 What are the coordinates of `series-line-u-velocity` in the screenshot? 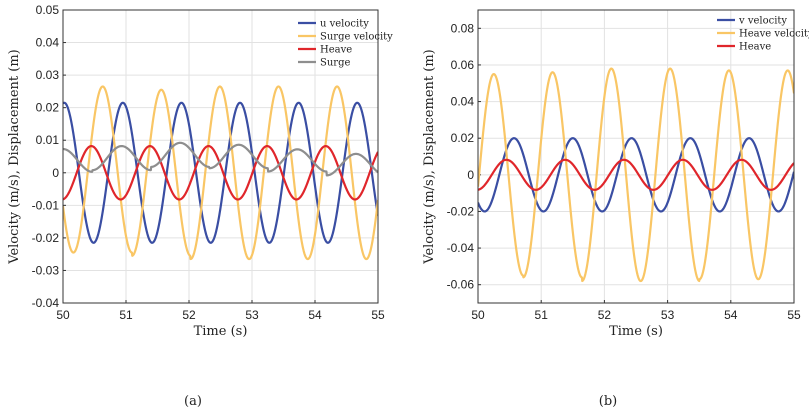 It's located at (220, 172).